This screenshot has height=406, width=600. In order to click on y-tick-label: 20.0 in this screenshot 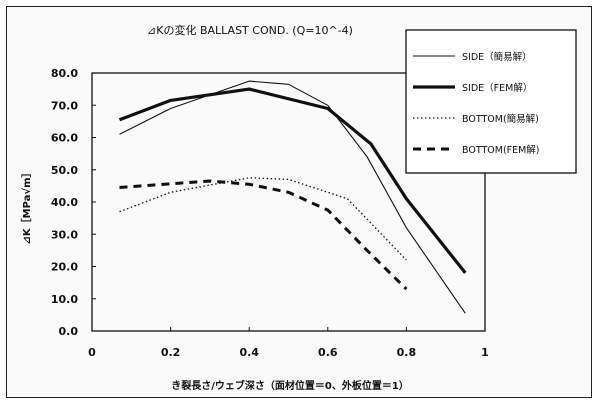, I will do `click(64, 267)`.